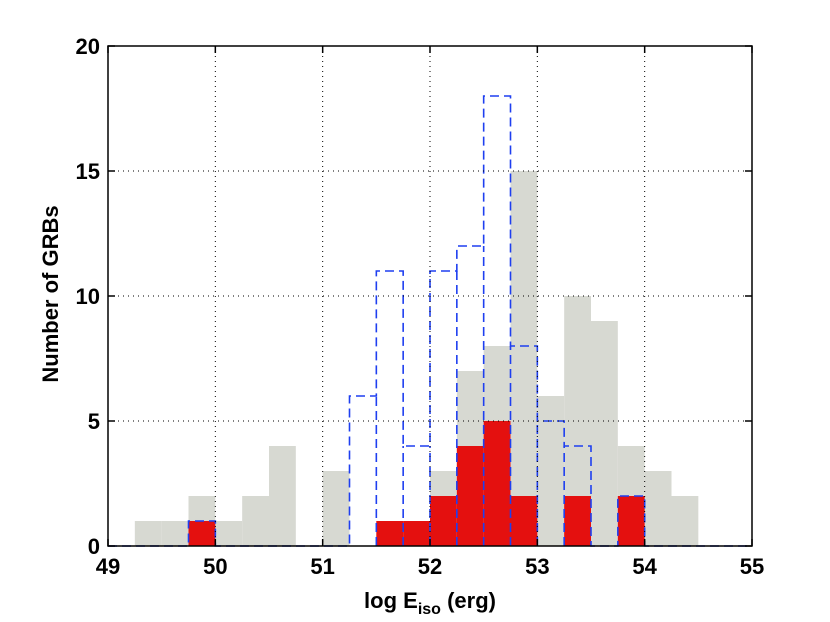 This screenshot has width=830, height=622. I want to click on x-tick-label: 54, so click(644, 566).